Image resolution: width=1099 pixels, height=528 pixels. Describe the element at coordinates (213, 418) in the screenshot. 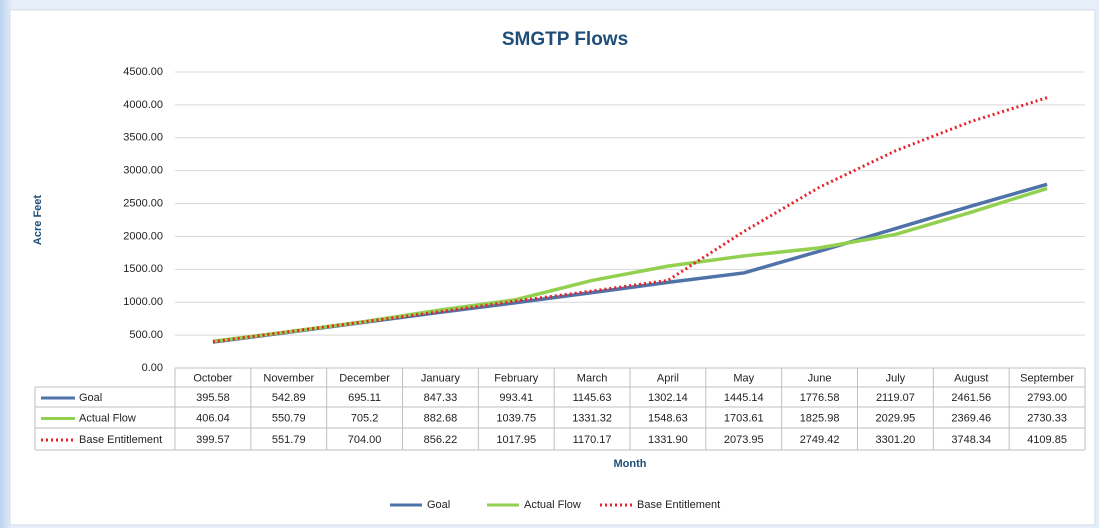

I see `table-cell: 406.04` at that location.